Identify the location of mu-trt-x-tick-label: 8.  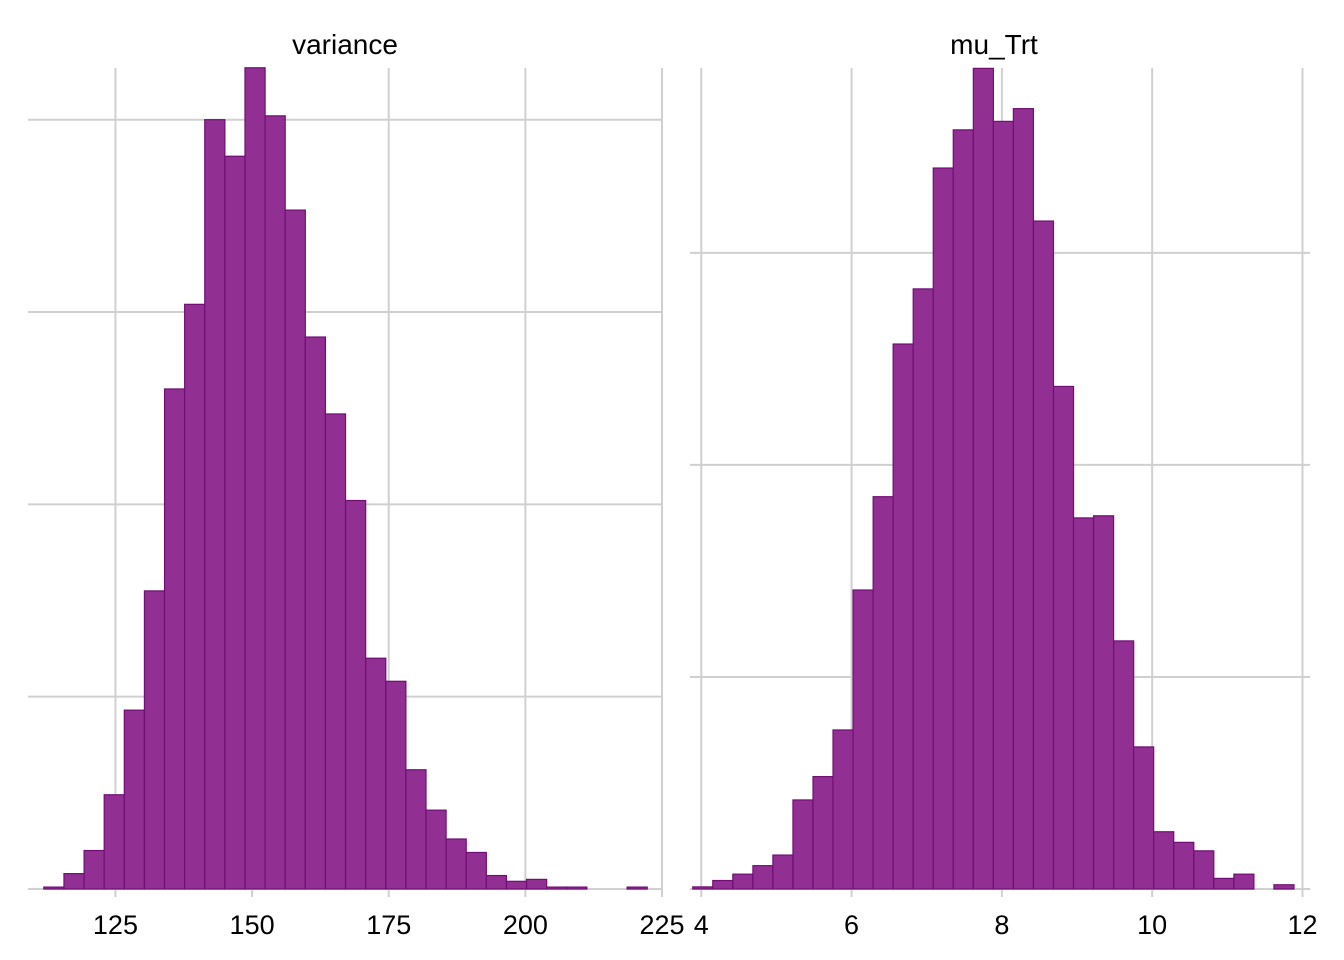
(1001, 925).